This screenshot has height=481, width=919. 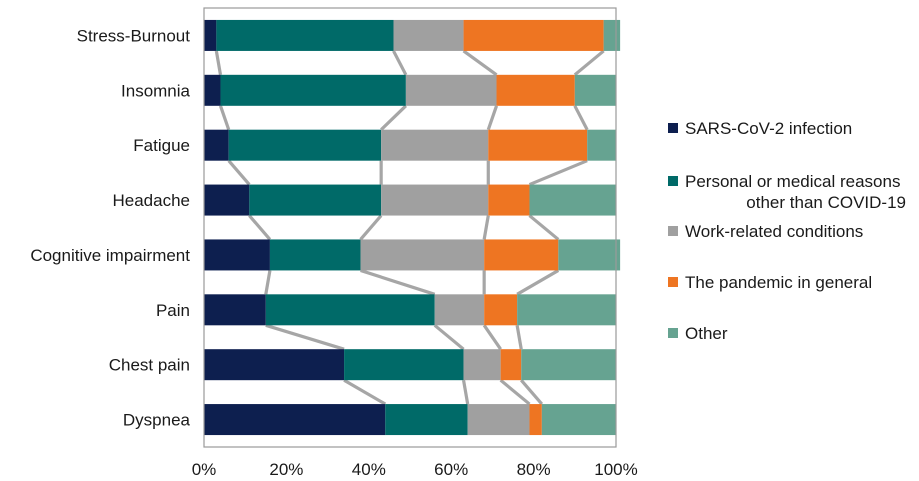 I want to click on category-label: Stress-Burnout, so click(x=134, y=35).